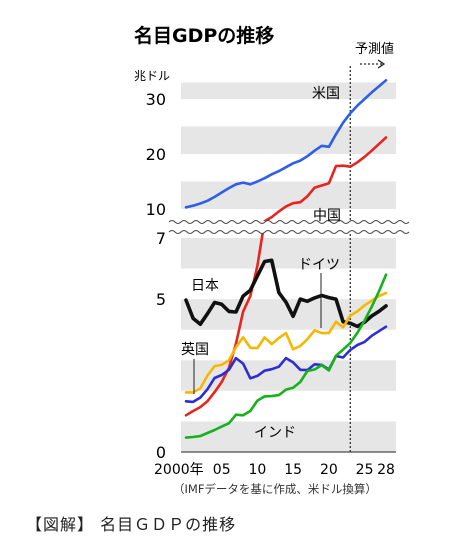  I want to click on y-tick-labels: 10 20 30 0 5 7, so click(156, 276).